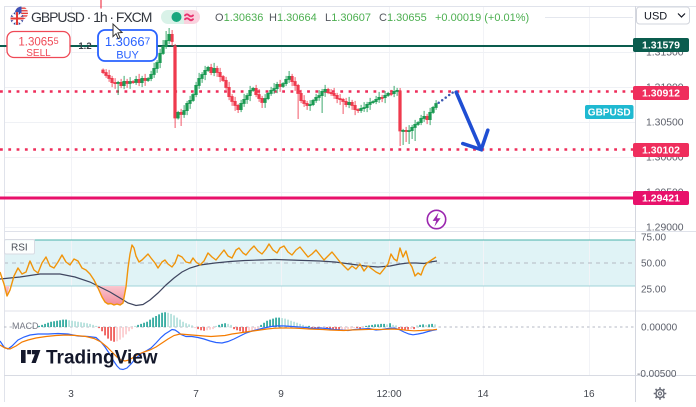 The image size is (696, 407). Describe the element at coordinates (273, 18) in the screenshot. I see `svg-text: H` at that location.